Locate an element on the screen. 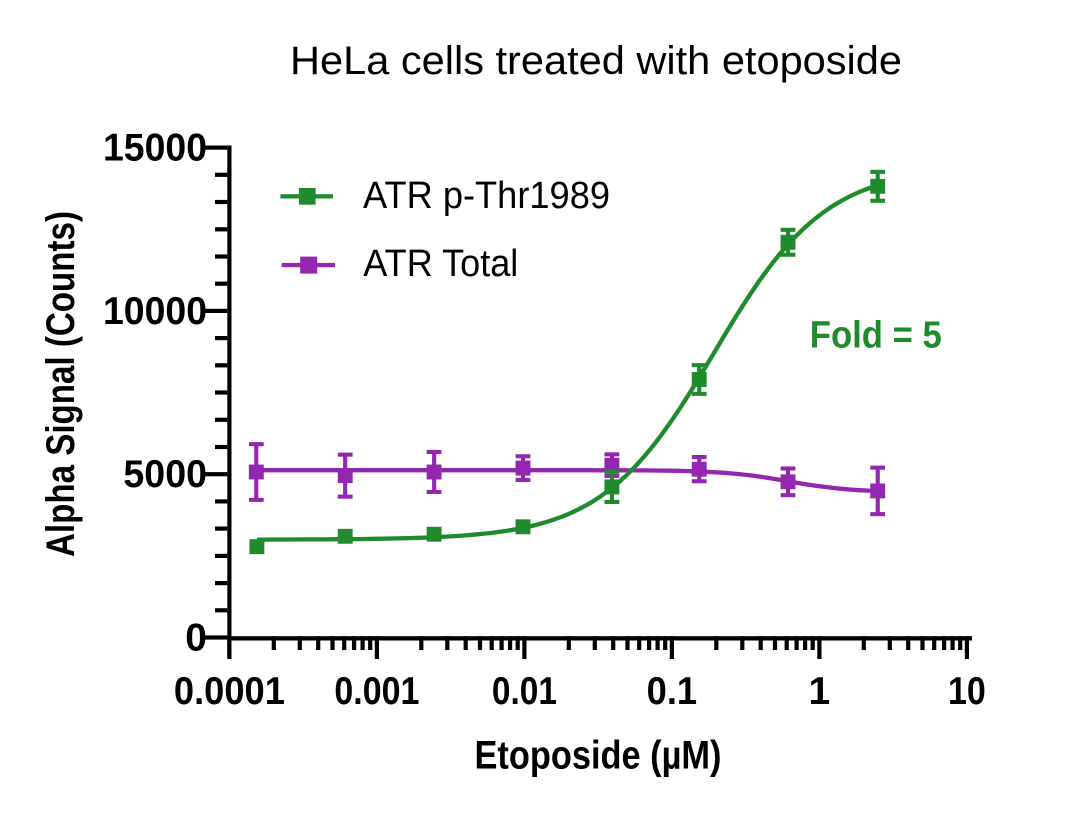  svg-text:HeLa cells treated with etopos: HeLa cells treated with etoposide is located at coordinates (596, 61).